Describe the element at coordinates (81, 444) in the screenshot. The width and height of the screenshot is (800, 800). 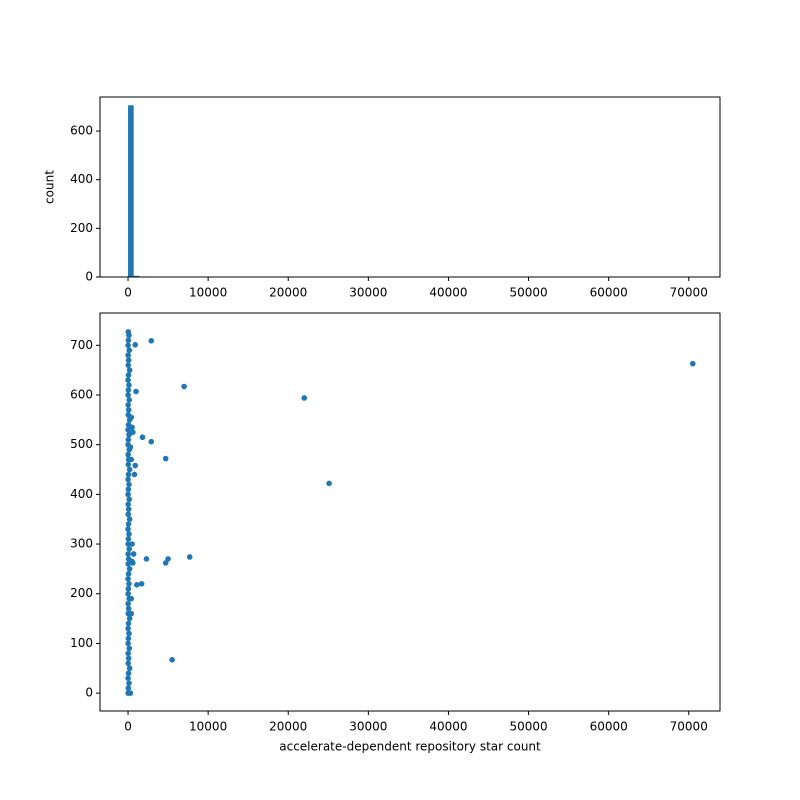
I see `y-tick-label: 500` at that location.